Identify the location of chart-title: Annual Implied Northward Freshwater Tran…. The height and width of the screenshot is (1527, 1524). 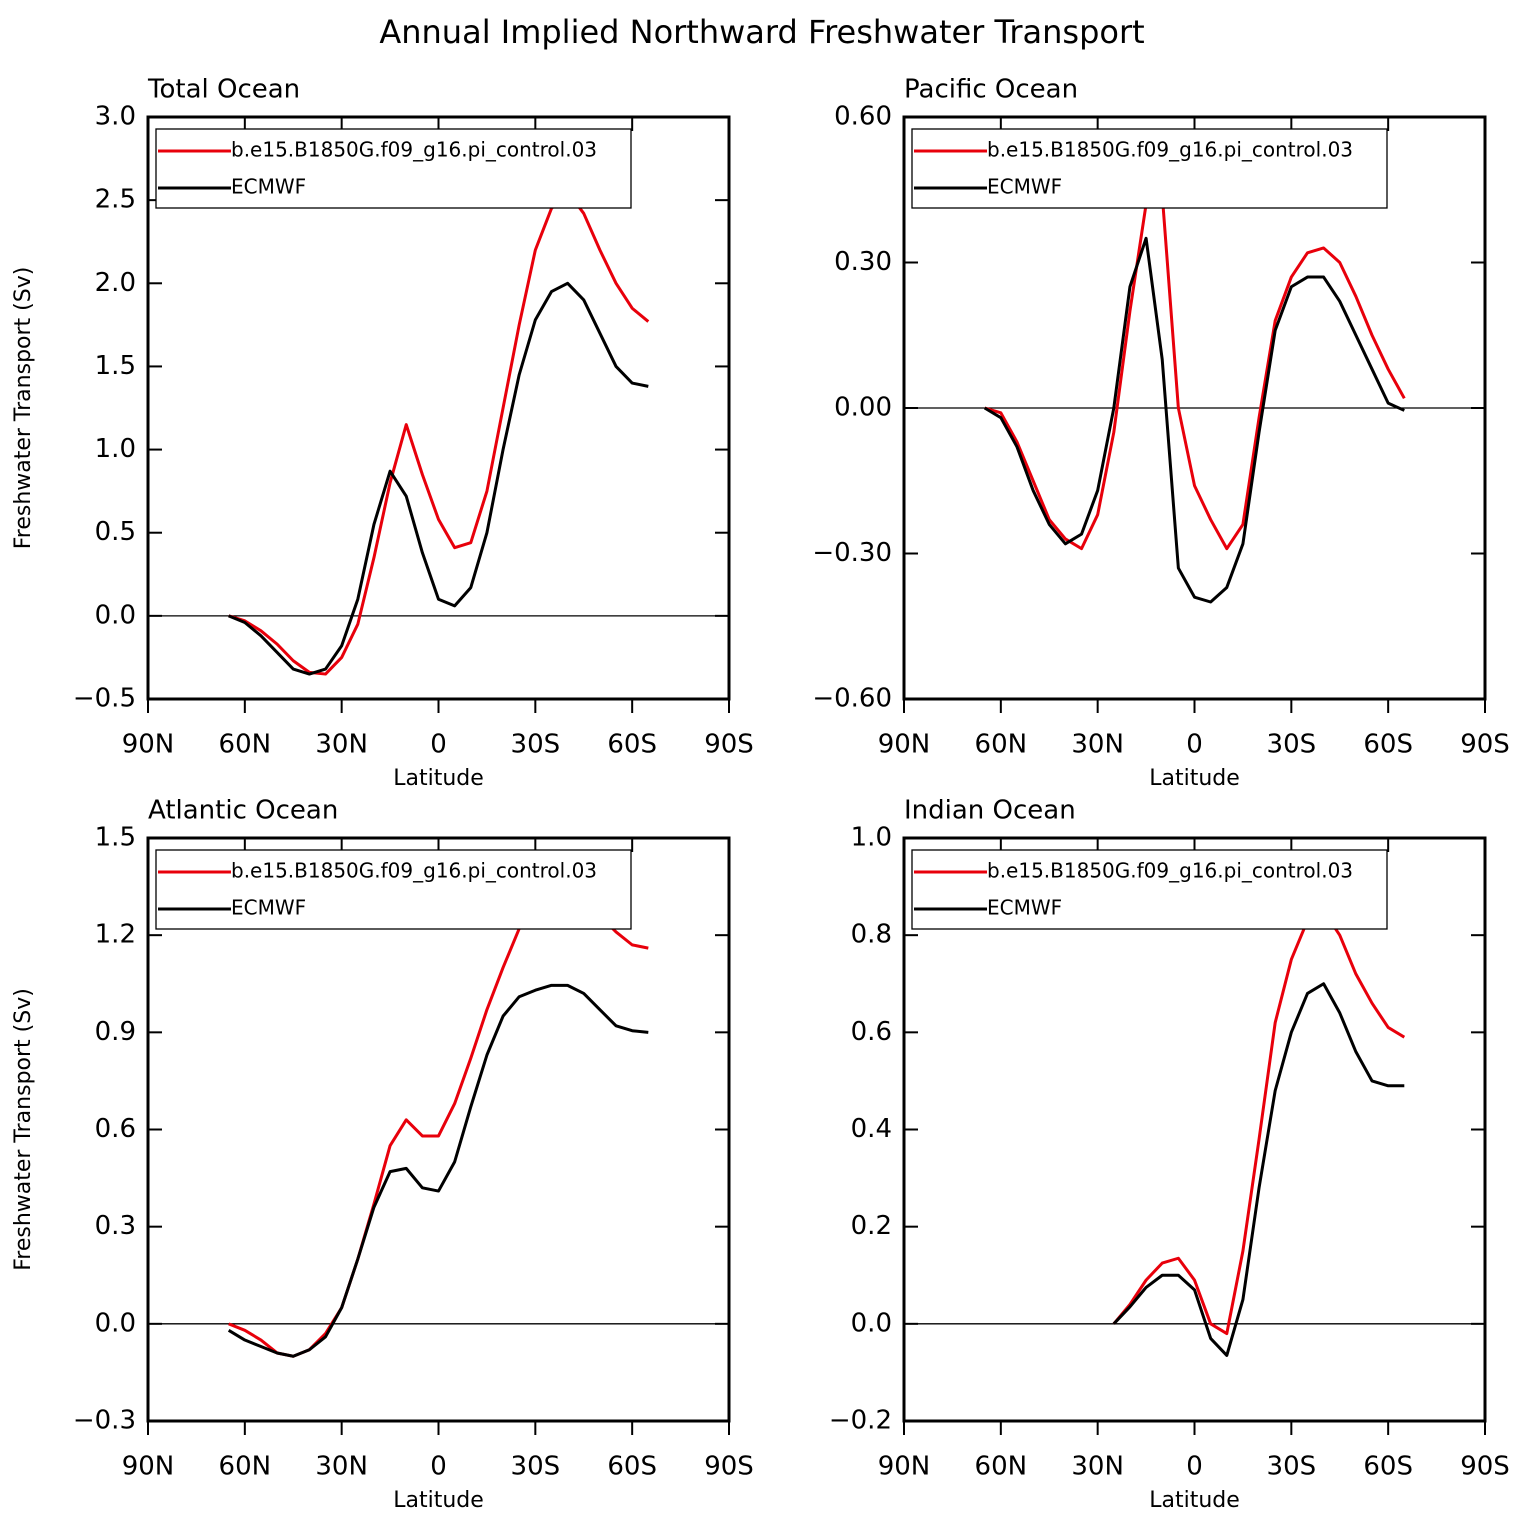
(761, 32).